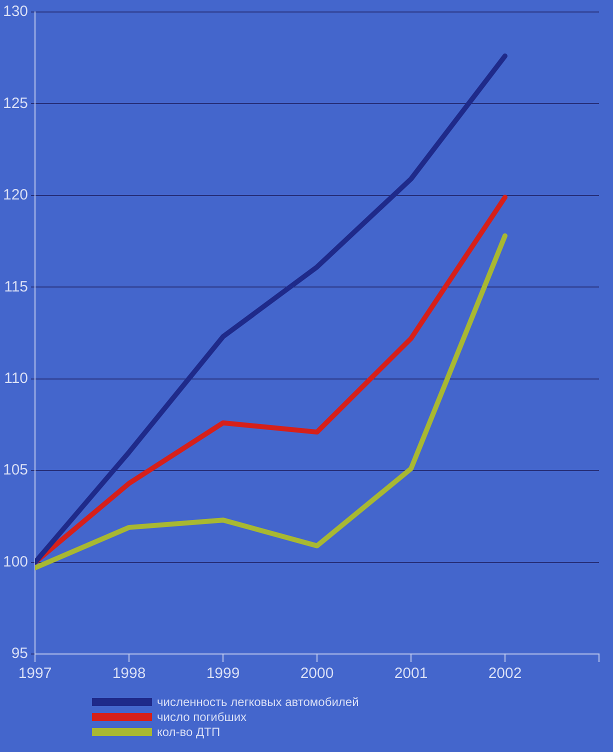 This screenshot has width=613, height=752. Describe the element at coordinates (188, 731) in the screenshot. I see `legend-label: кол-во ДТП` at that location.